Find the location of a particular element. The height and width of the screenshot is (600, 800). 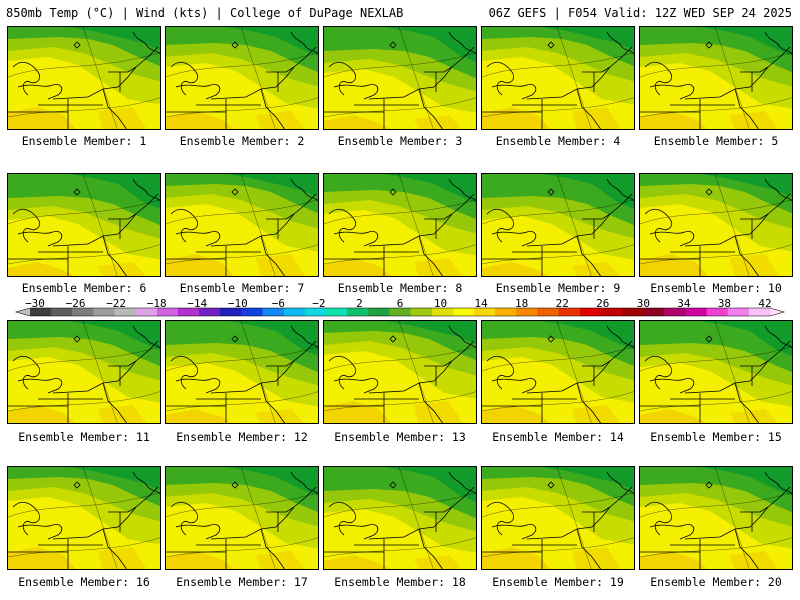

member-caption: Ensemble Member: 16 is located at coordinates (84, 582).